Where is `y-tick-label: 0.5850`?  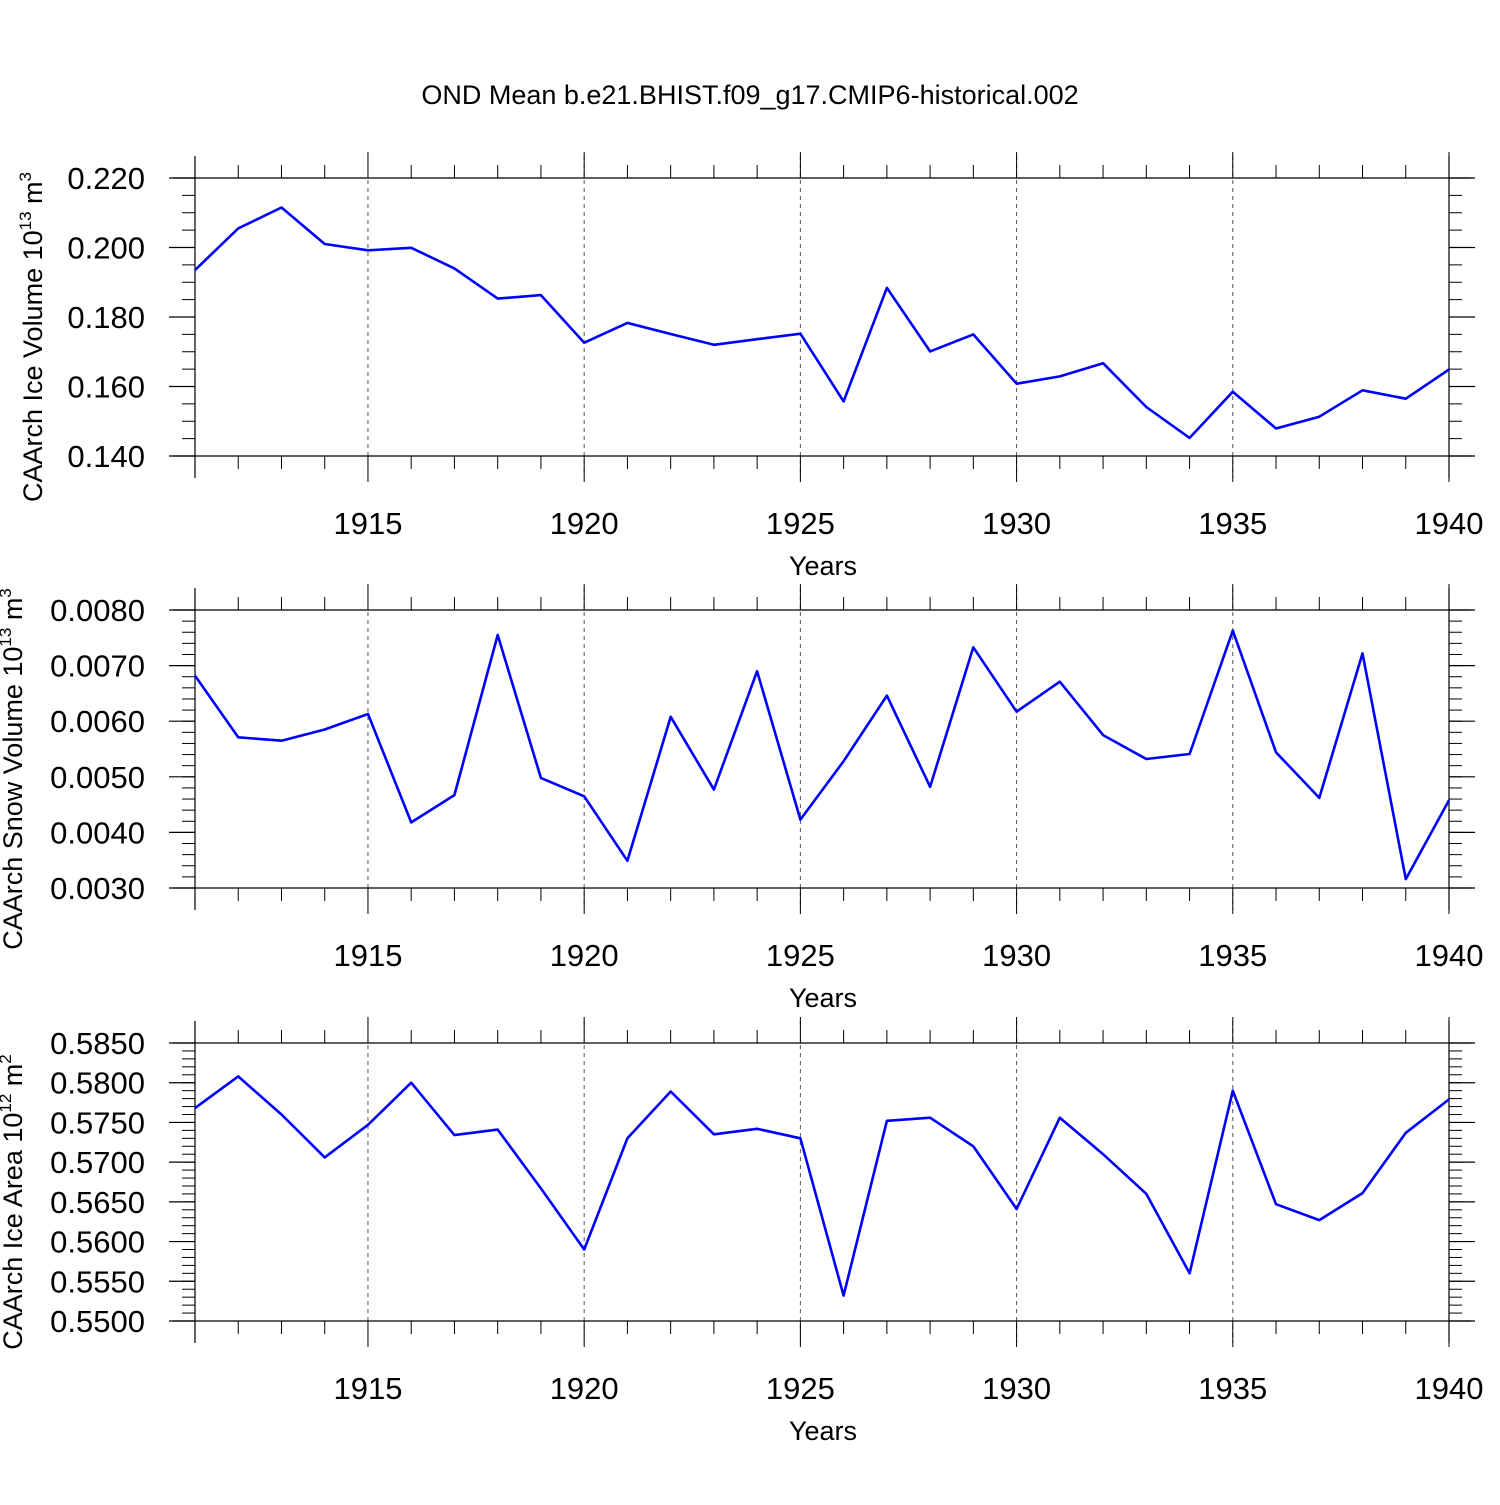 y-tick-label: 0.5850 is located at coordinates (97, 1043).